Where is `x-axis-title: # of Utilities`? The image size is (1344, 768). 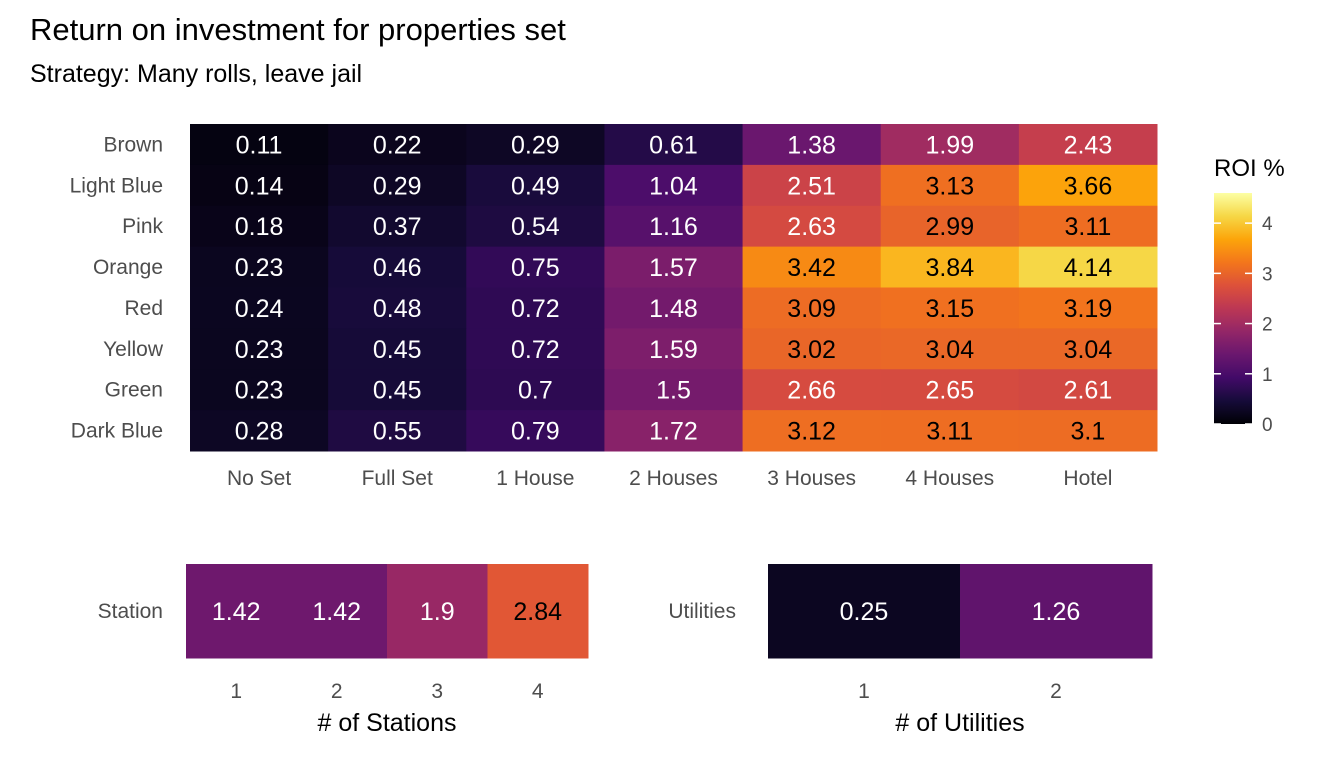 x-axis-title: # of Utilities is located at coordinates (959, 723).